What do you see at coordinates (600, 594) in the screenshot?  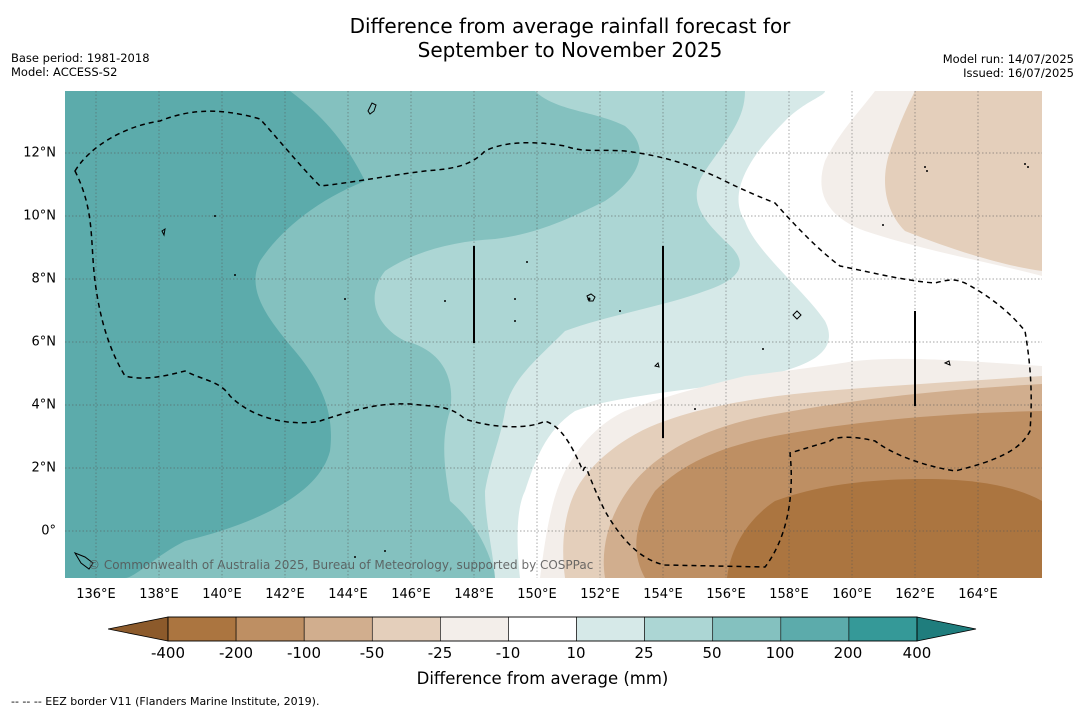 I see `x-tick-label: 152°E` at bounding box center [600, 594].